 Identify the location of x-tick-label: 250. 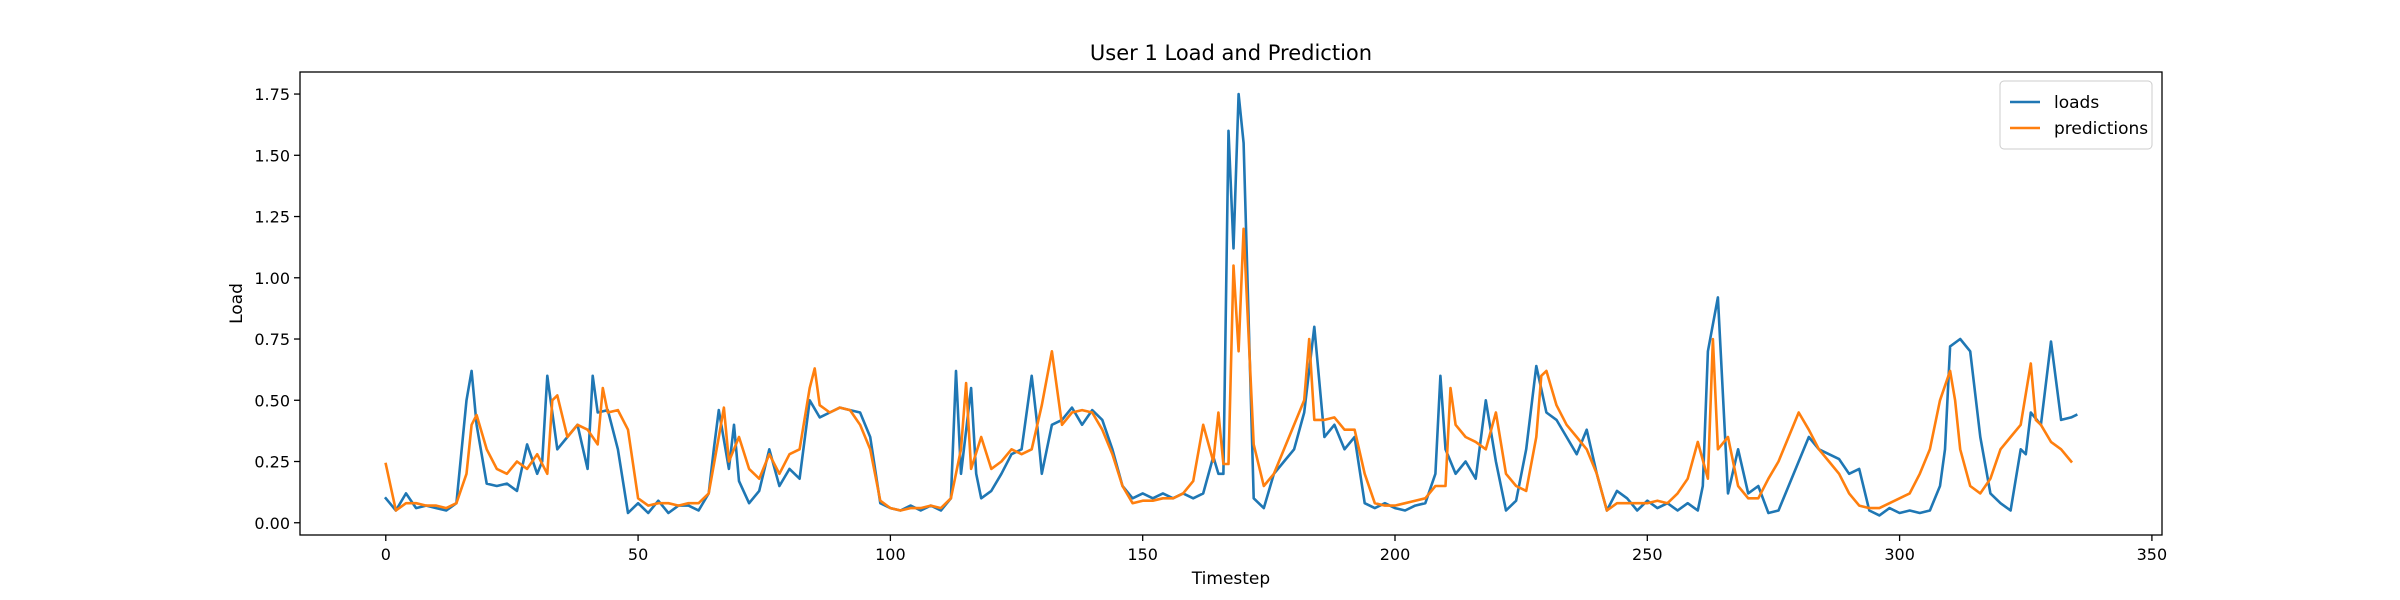
(1647, 554).